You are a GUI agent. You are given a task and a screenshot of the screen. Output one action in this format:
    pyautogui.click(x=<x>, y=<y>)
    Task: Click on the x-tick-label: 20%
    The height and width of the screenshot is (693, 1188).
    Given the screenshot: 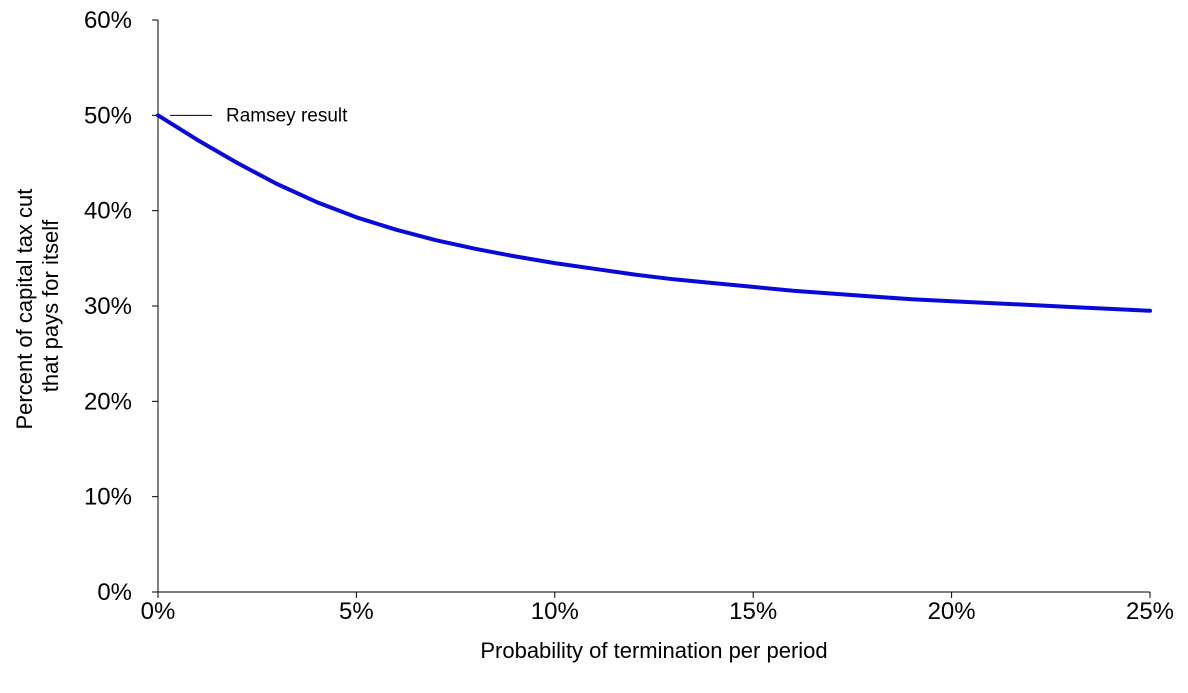 What is the action you would take?
    pyautogui.click(x=952, y=611)
    